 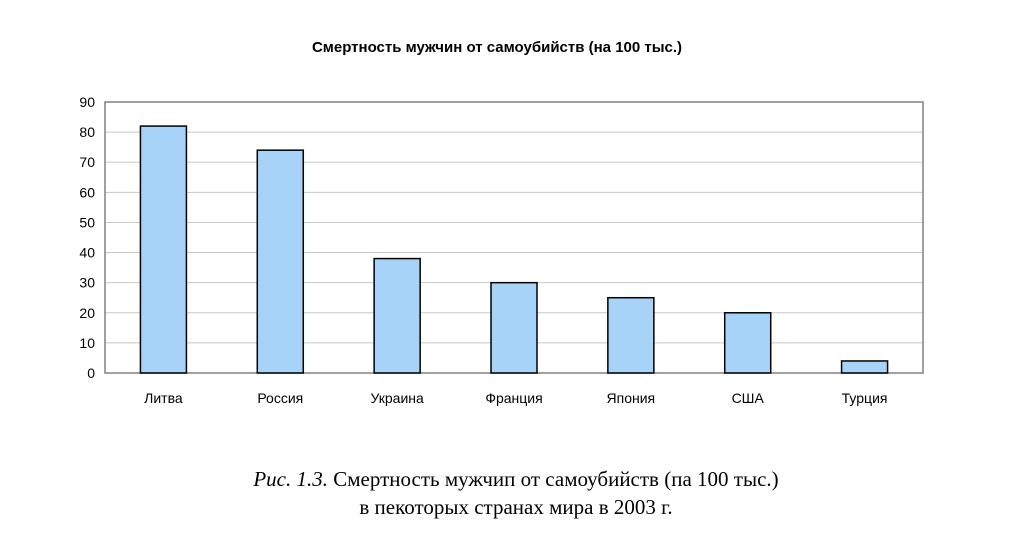 What do you see at coordinates (163, 398) in the screenshot?
I see `x-tick-label: Литва` at bounding box center [163, 398].